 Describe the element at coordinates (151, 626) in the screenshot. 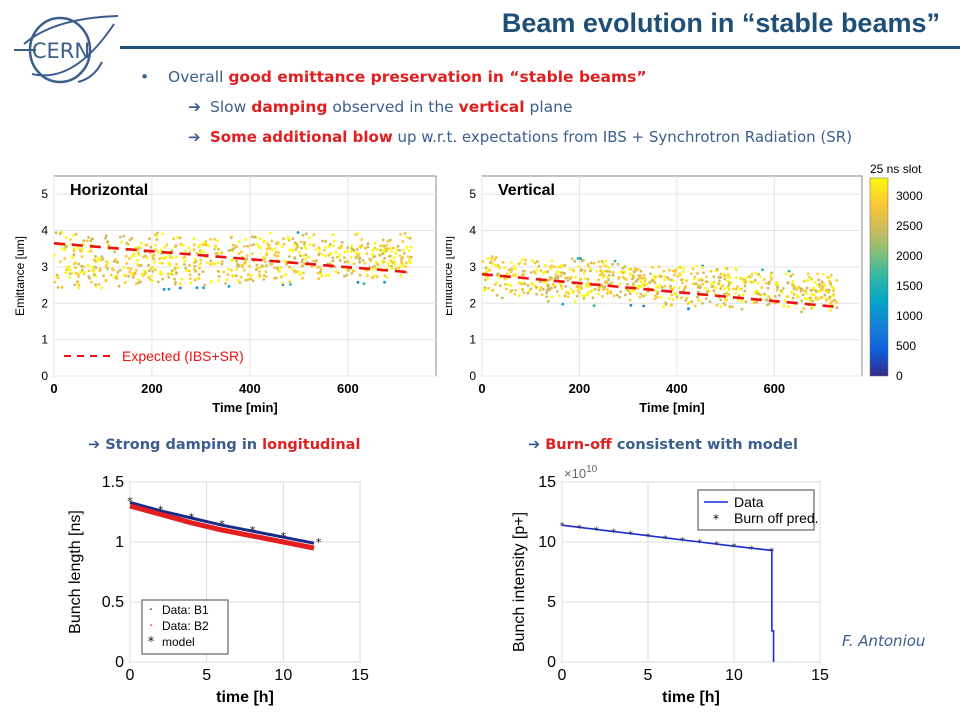

I see `legend-marker: ·` at that location.